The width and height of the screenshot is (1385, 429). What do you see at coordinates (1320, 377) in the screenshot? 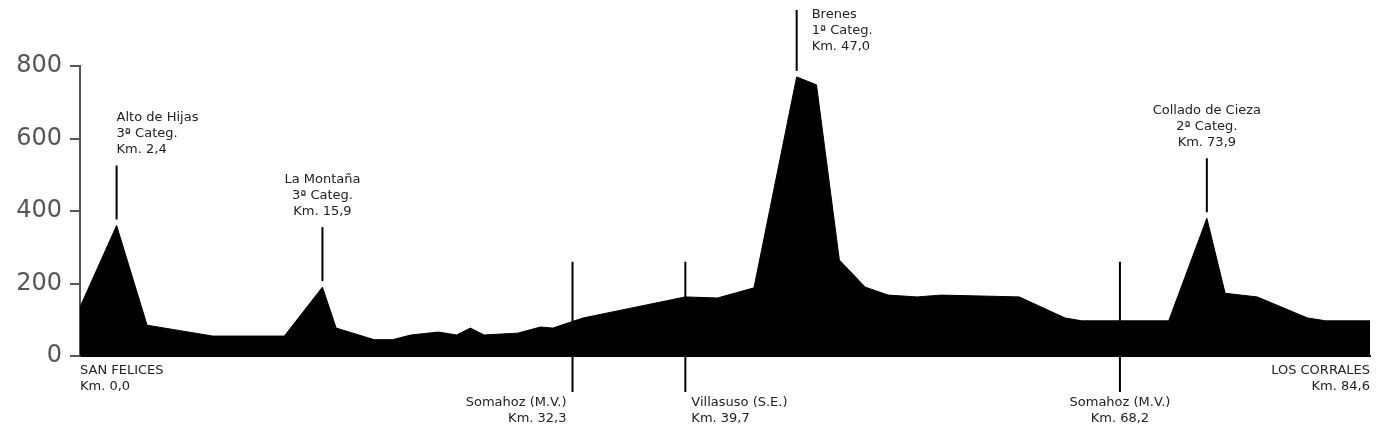
I see `text: LOS CORRALES Km. 84,6` at bounding box center [1320, 377].